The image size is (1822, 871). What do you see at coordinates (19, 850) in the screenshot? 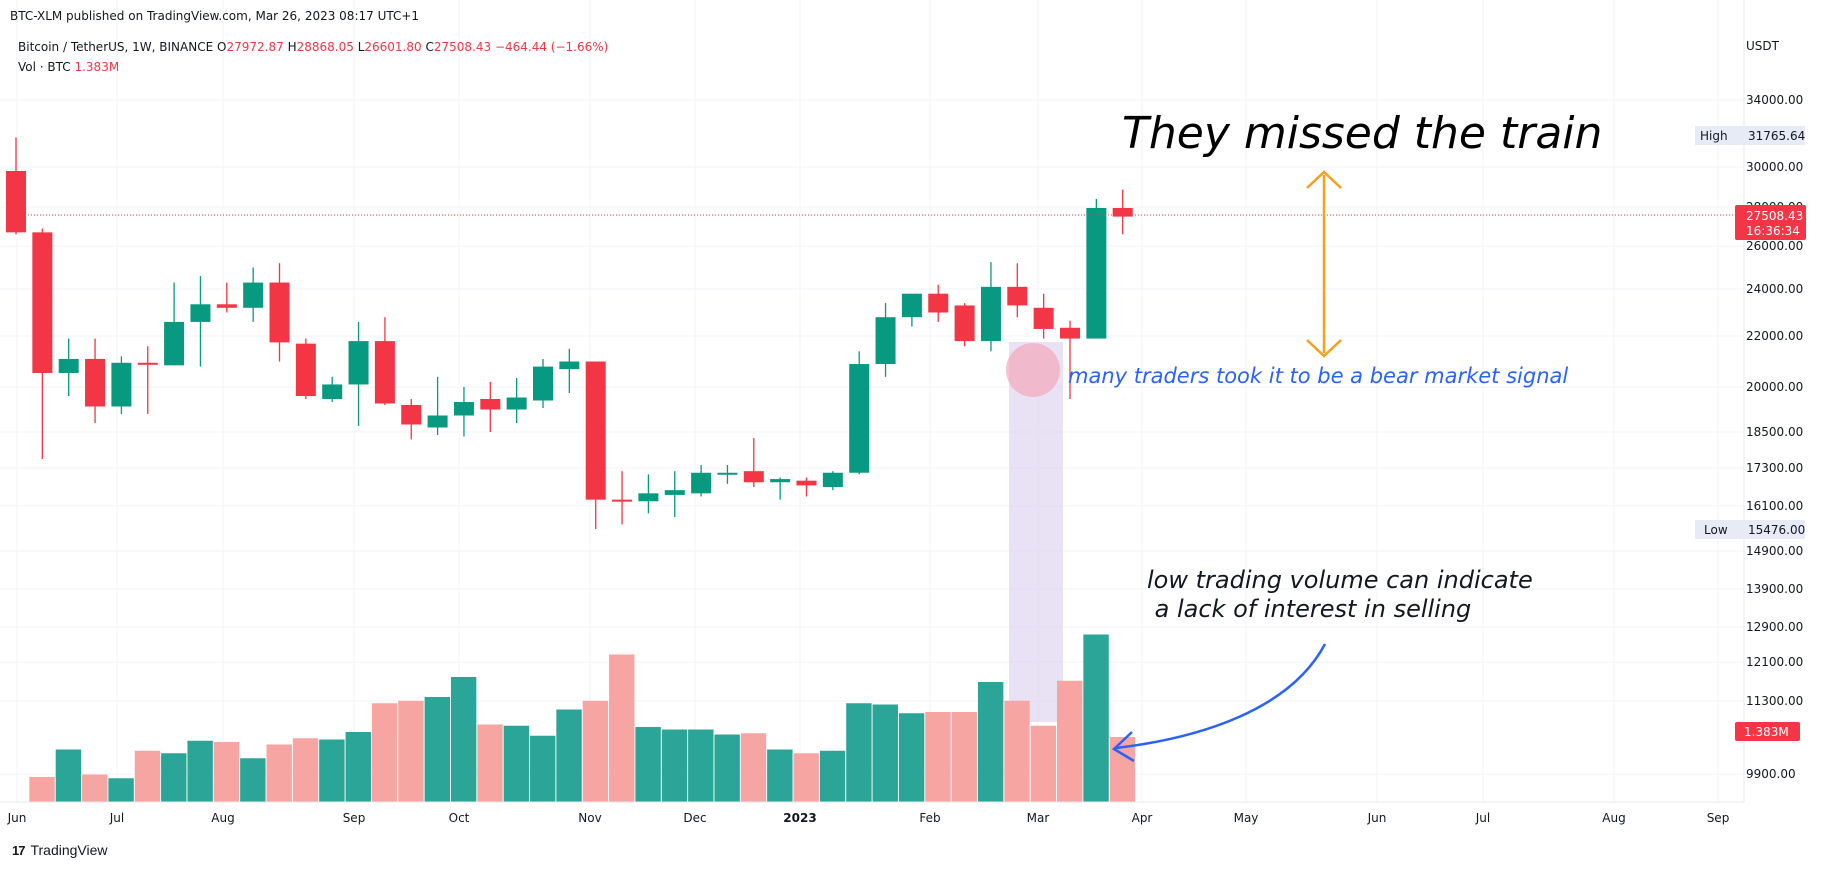
I see `tradingview-logo-mark: 17` at bounding box center [19, 850].